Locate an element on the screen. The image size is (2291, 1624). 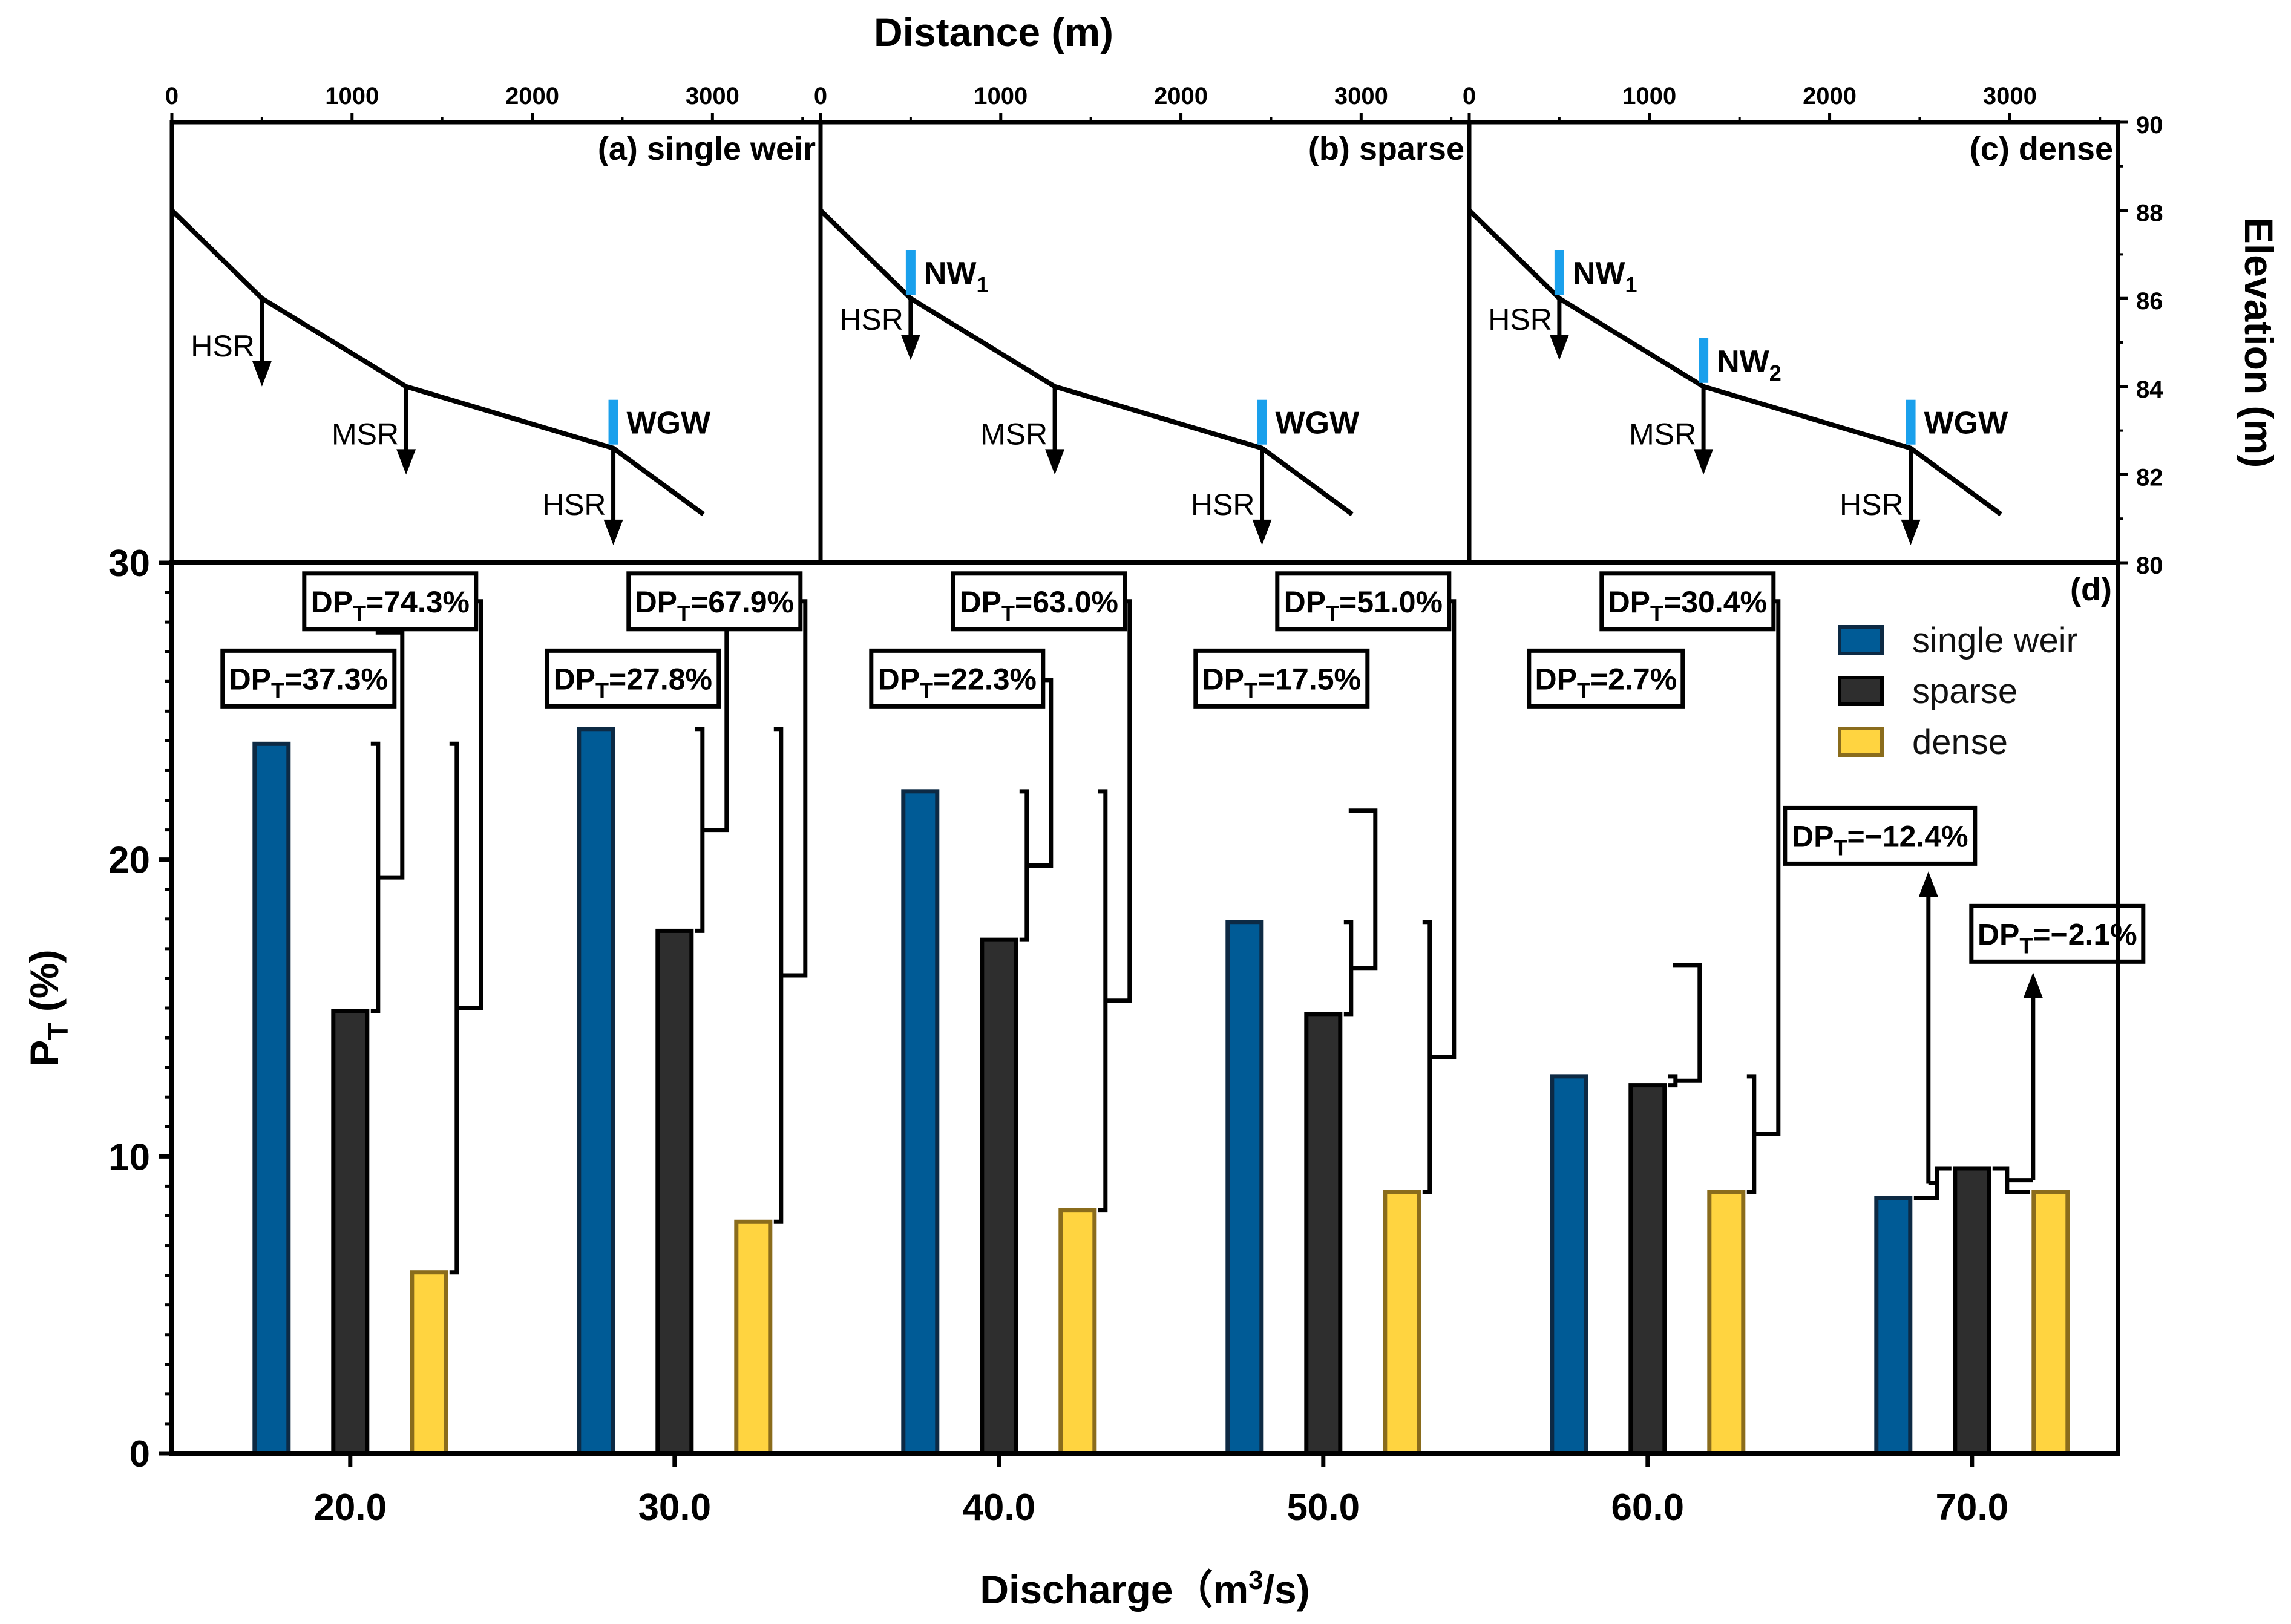
weir-label: NW1 is located at coordinates (1605, 276).